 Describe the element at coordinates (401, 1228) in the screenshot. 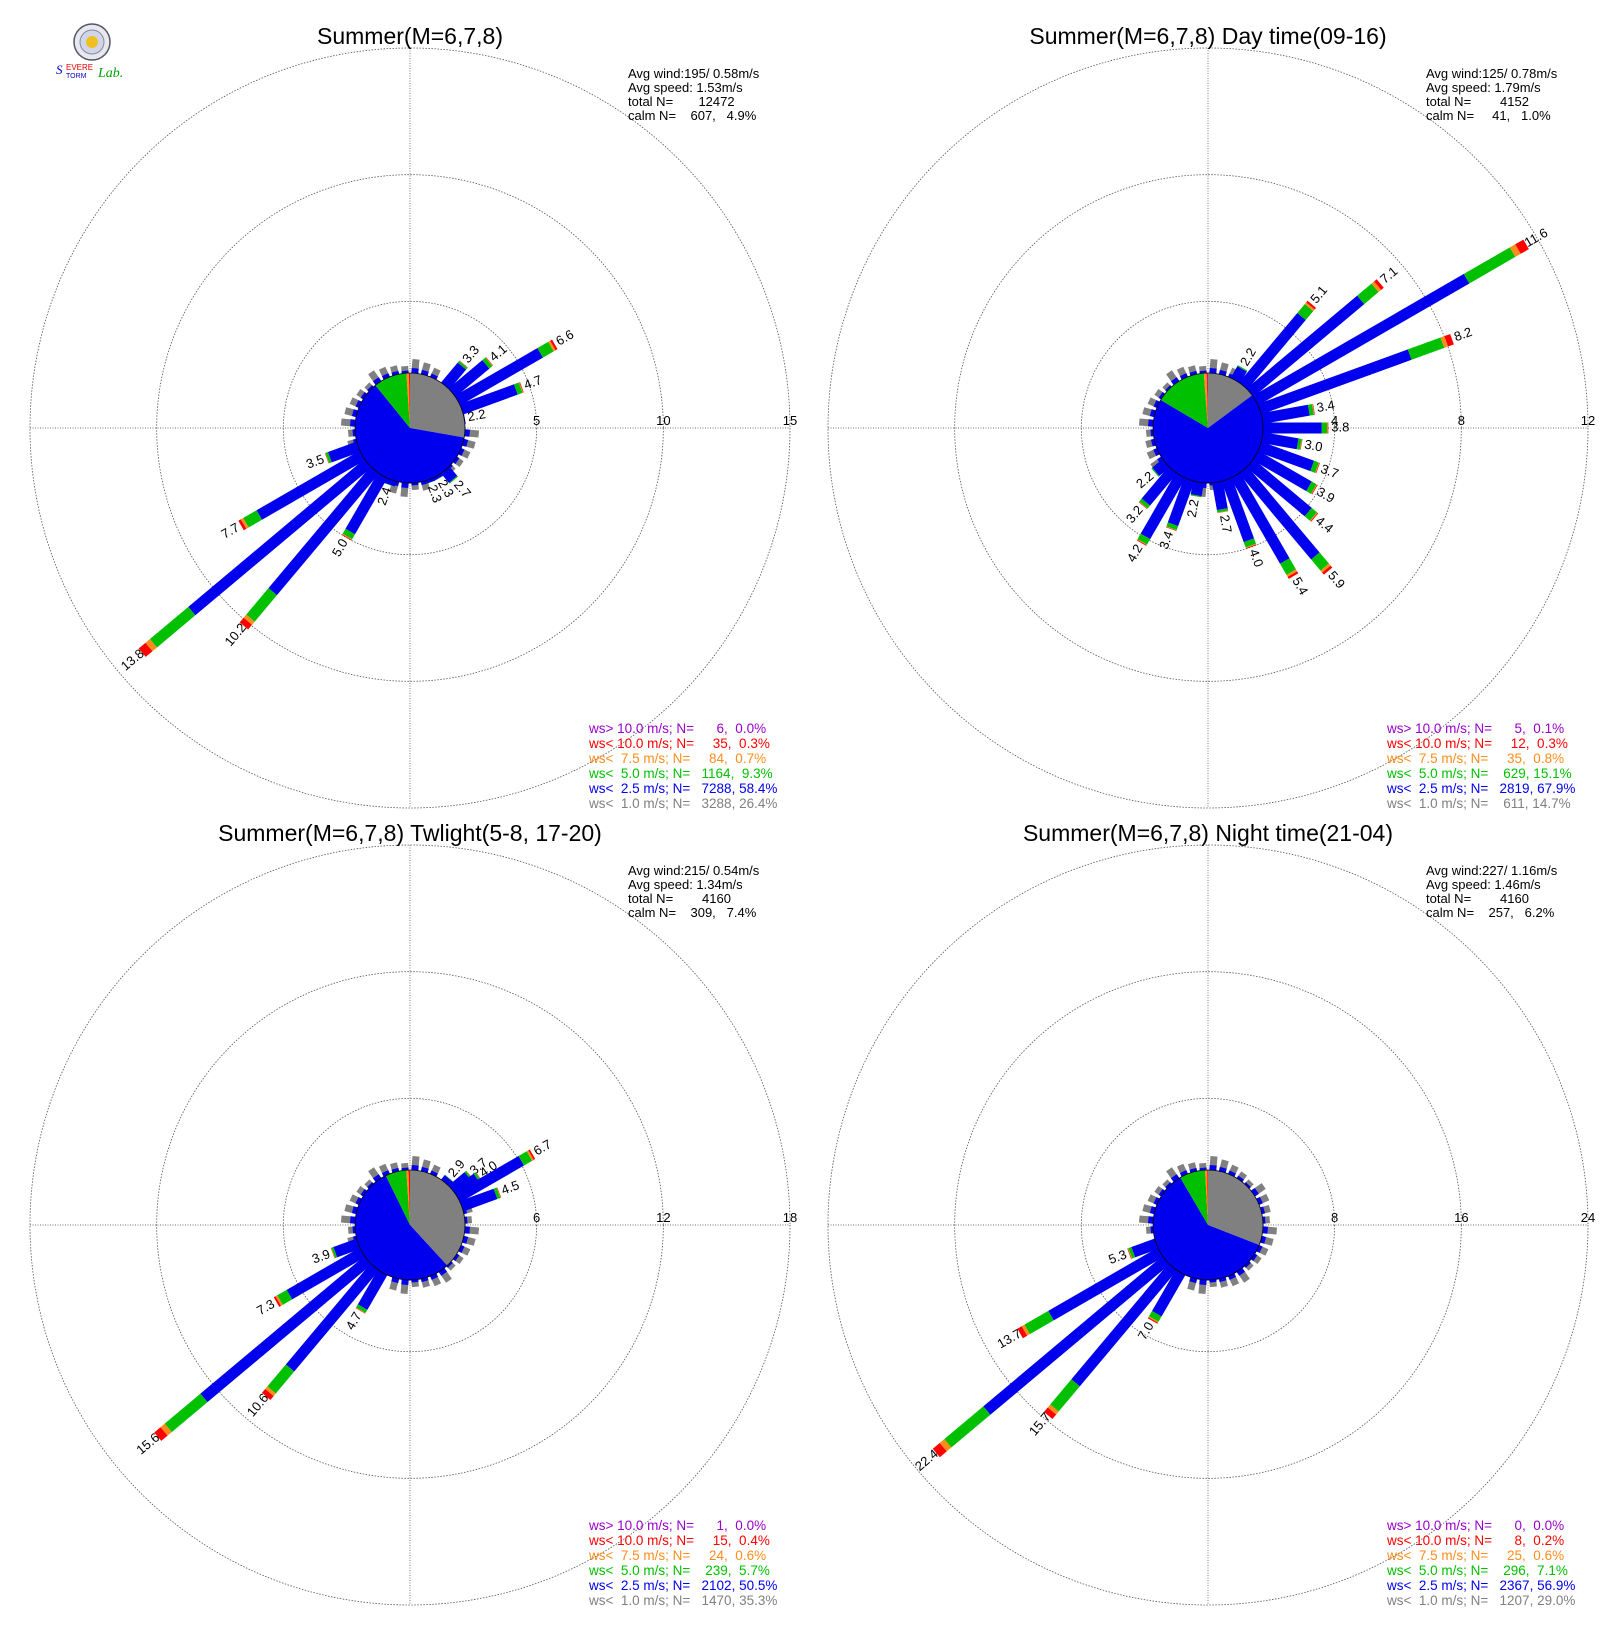

I see `pie-slice-blue` at that location.